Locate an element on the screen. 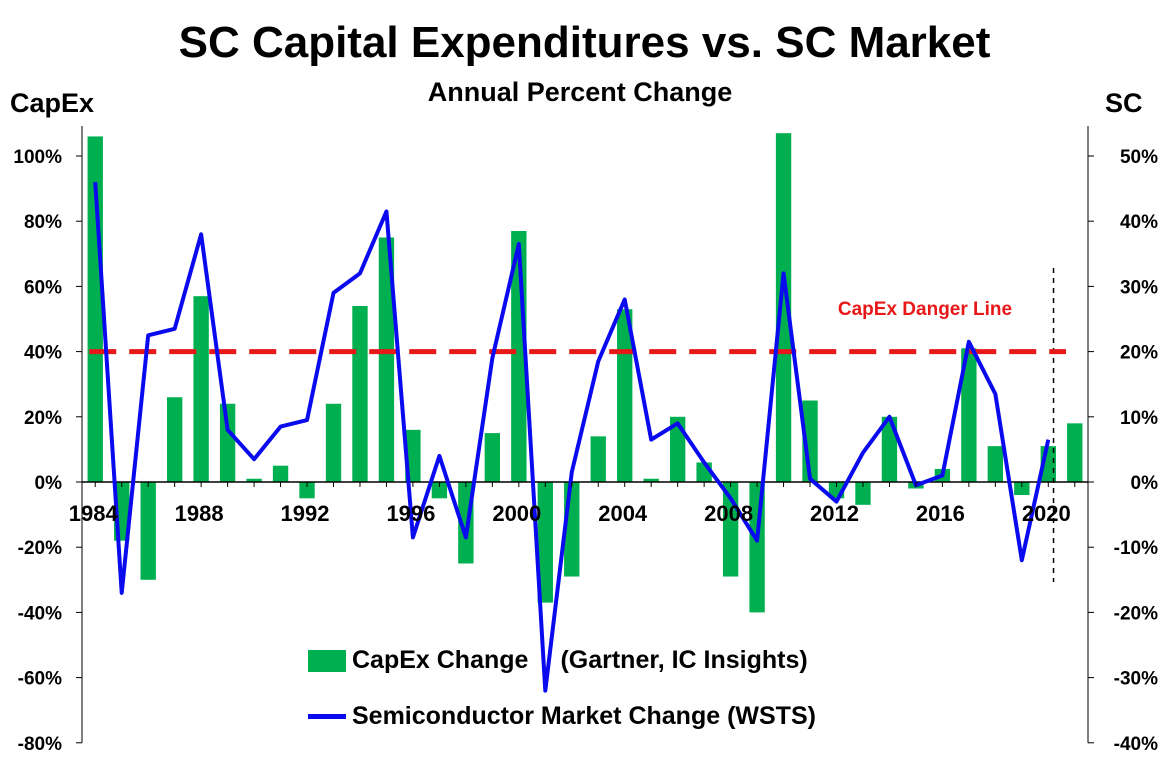  capex-bar-1986 is located at coordinates (148, 531).